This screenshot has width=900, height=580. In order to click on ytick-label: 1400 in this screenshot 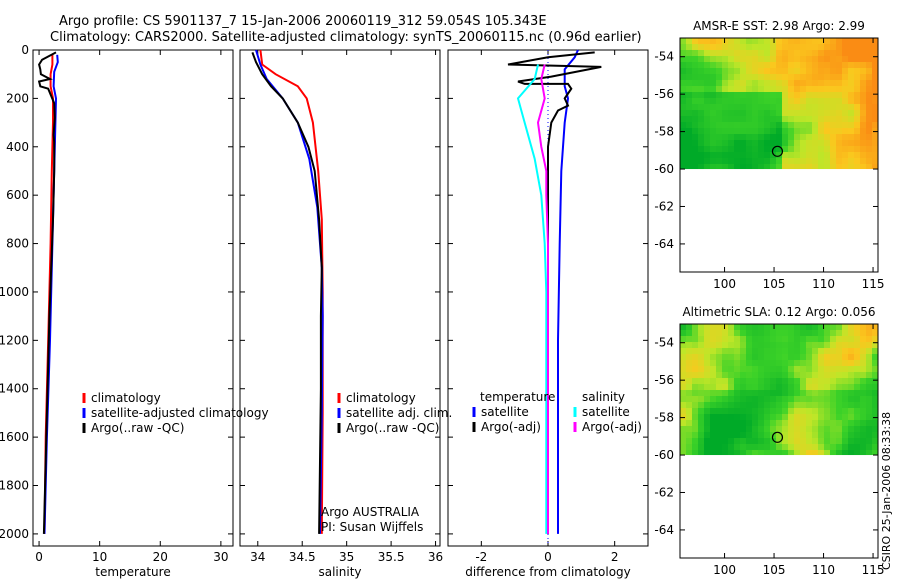, I will do `click(14, 389)`.